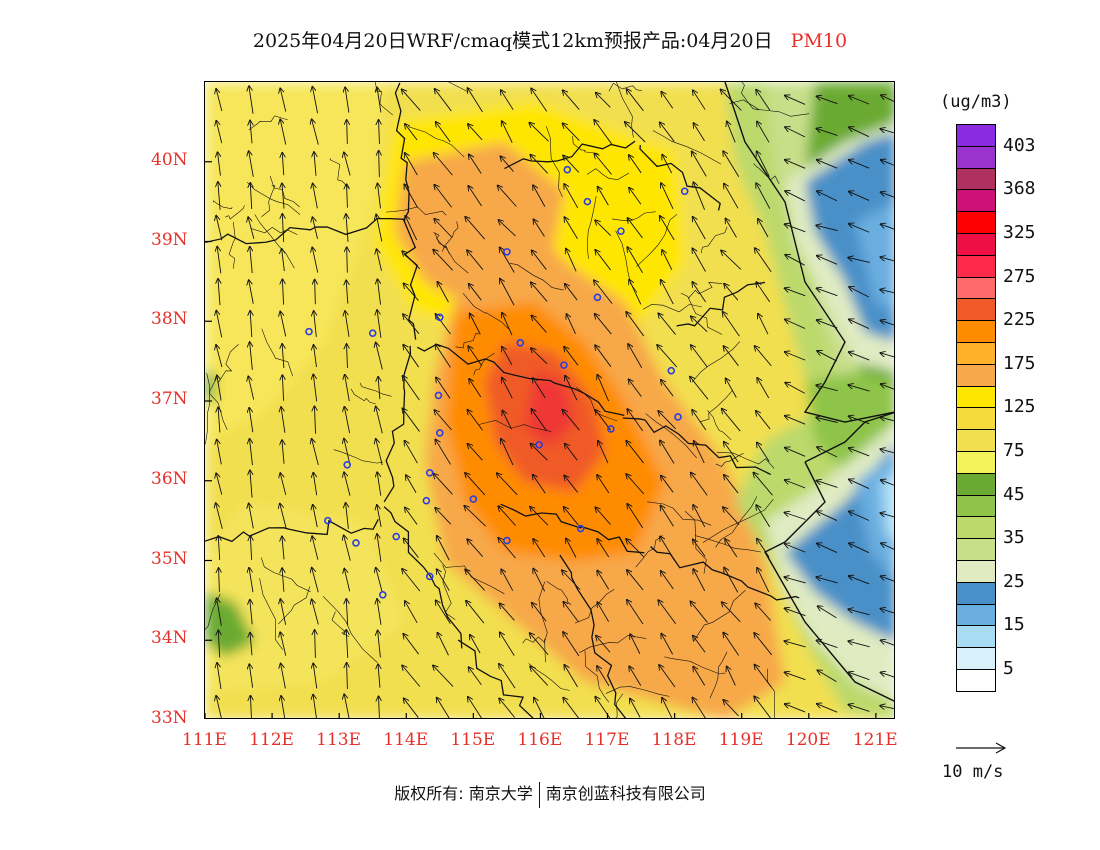 The image size is (1100, 850). I want to click on lon-label: 113E, so click(339, 740).